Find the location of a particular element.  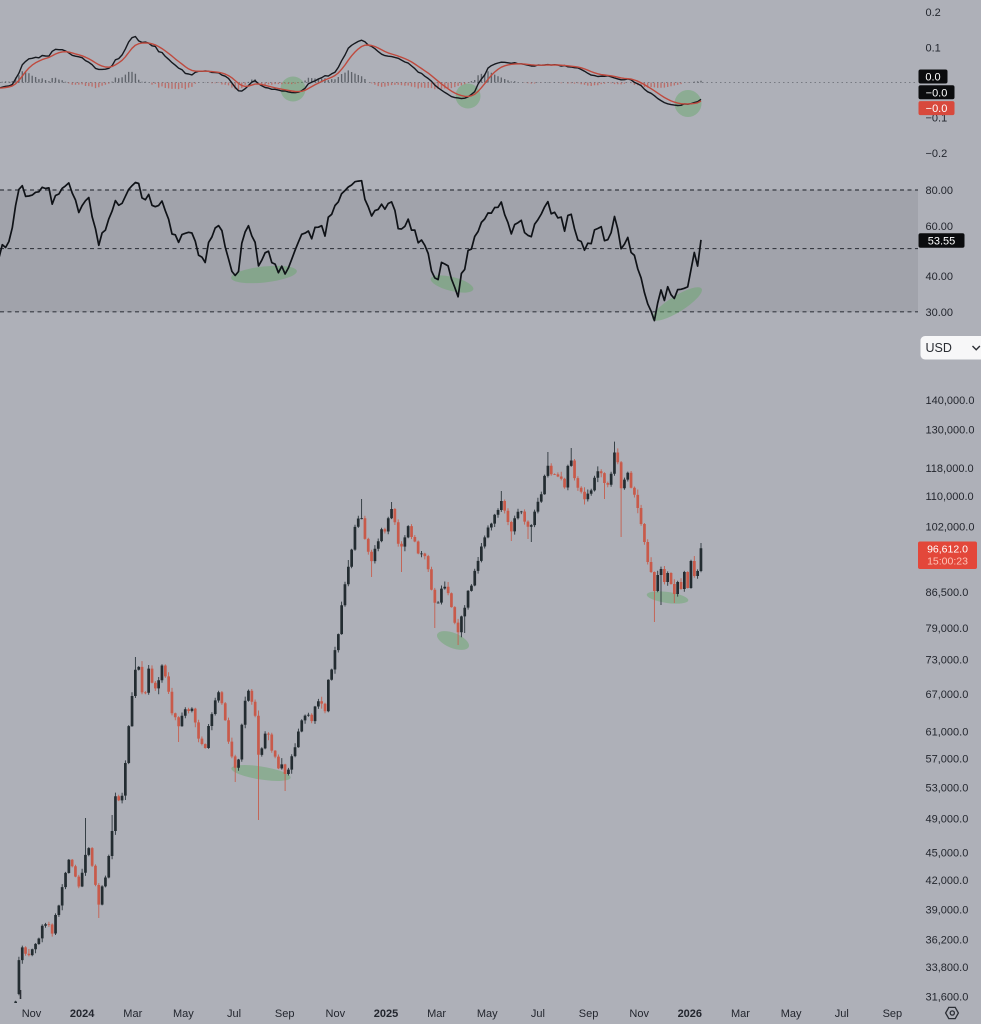

svg-text: 110,000.0 is located at coordinates (950, 497).